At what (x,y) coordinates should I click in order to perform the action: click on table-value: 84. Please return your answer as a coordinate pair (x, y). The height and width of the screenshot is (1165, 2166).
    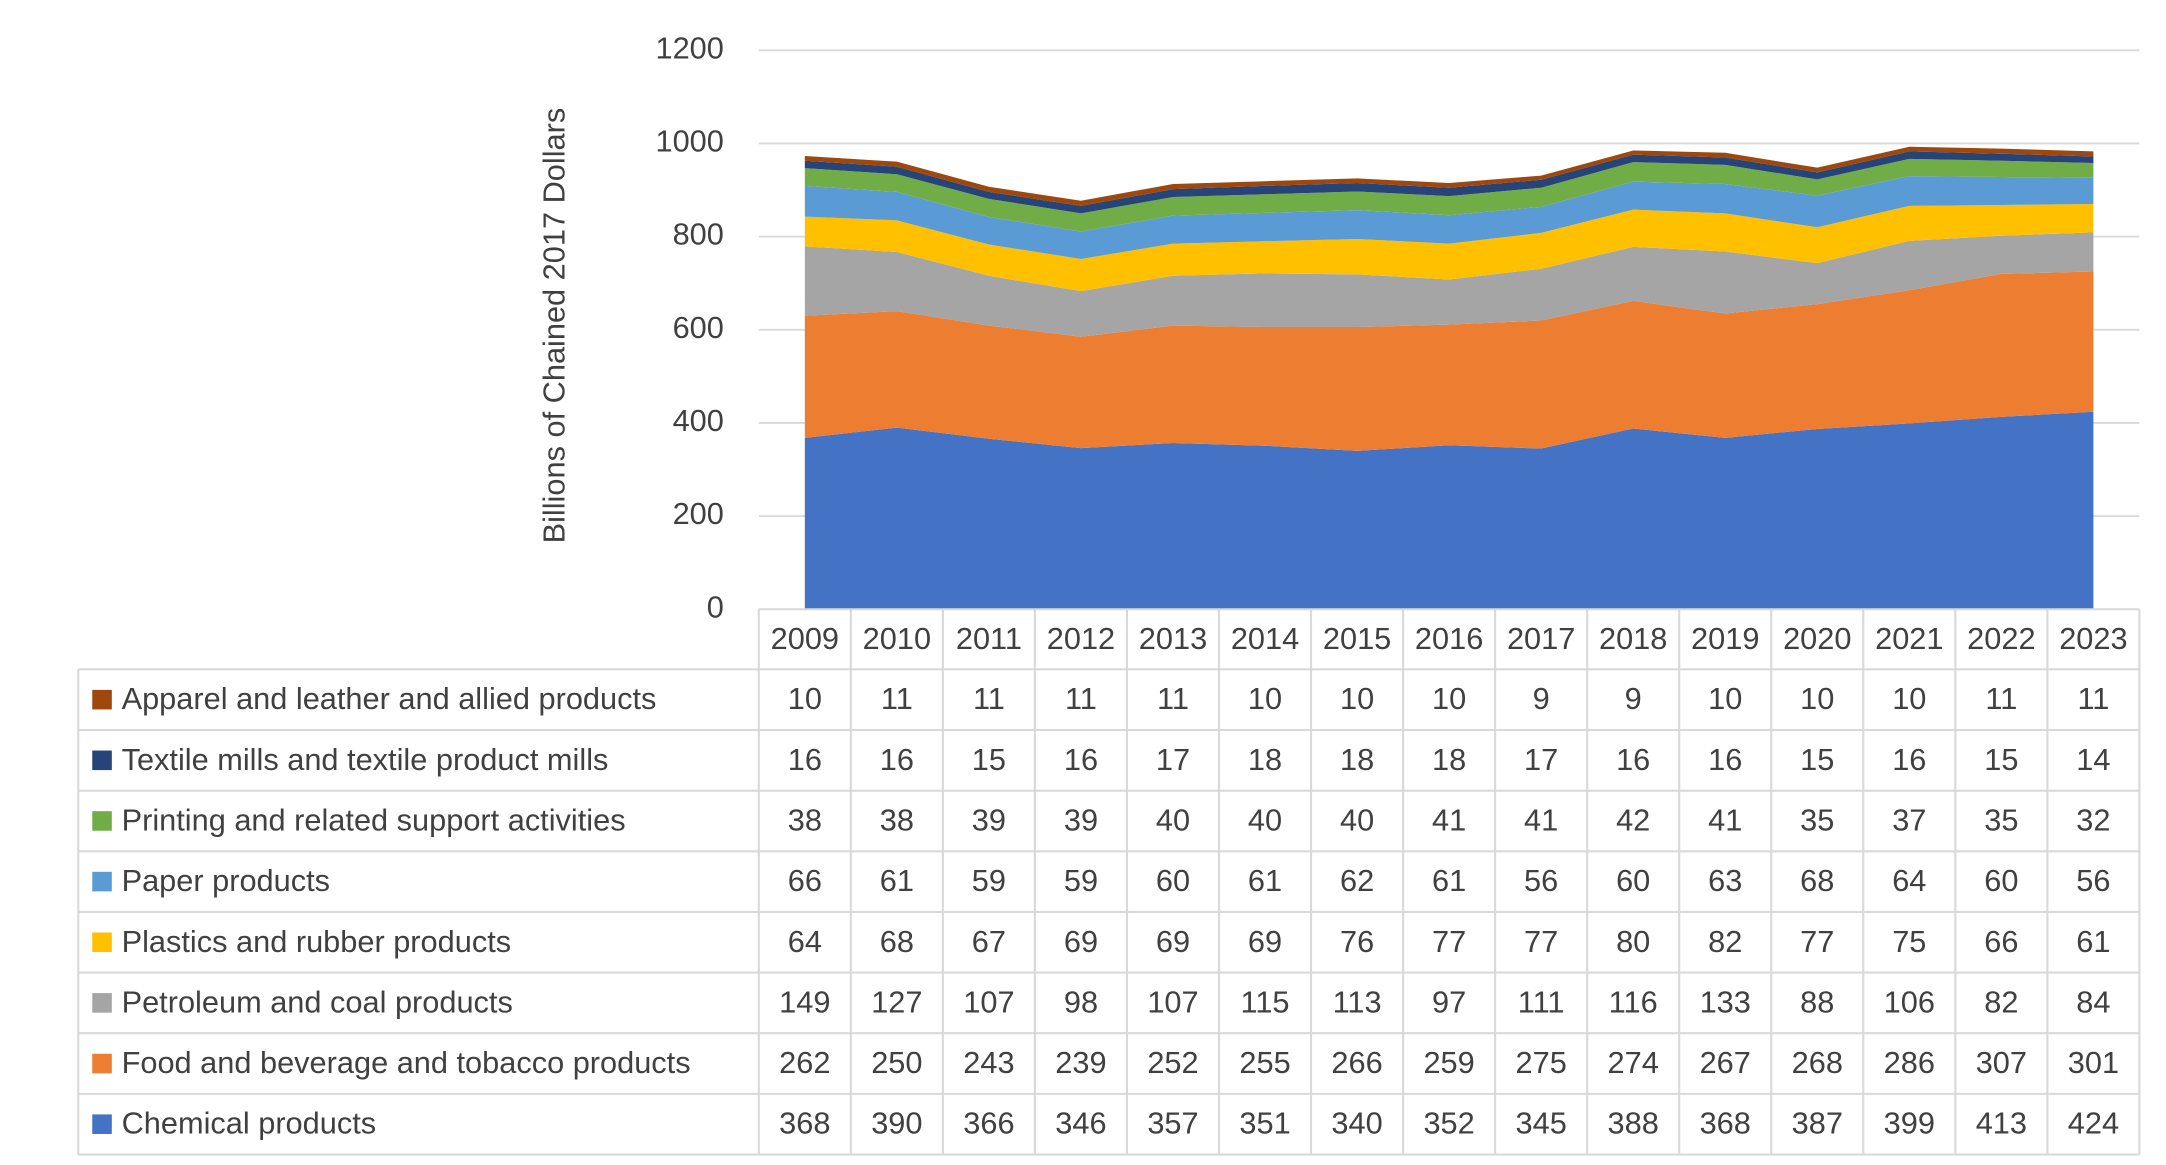
    Looking at the image, I should click on (2093, 1001).